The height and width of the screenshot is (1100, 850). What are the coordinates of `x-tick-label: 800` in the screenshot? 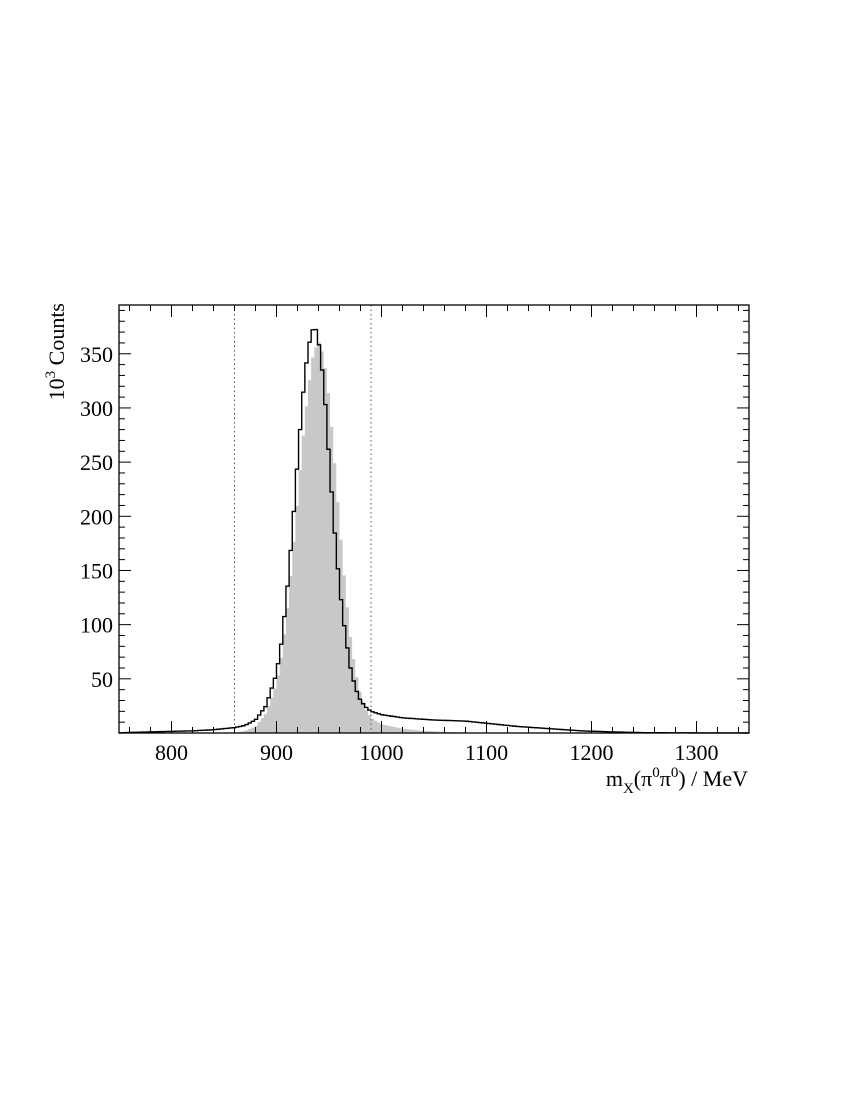 It's located at (171, 752).